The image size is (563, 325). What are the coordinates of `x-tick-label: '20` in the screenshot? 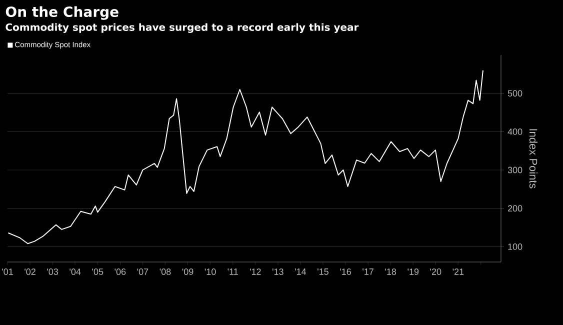 It's located at (436, 271).